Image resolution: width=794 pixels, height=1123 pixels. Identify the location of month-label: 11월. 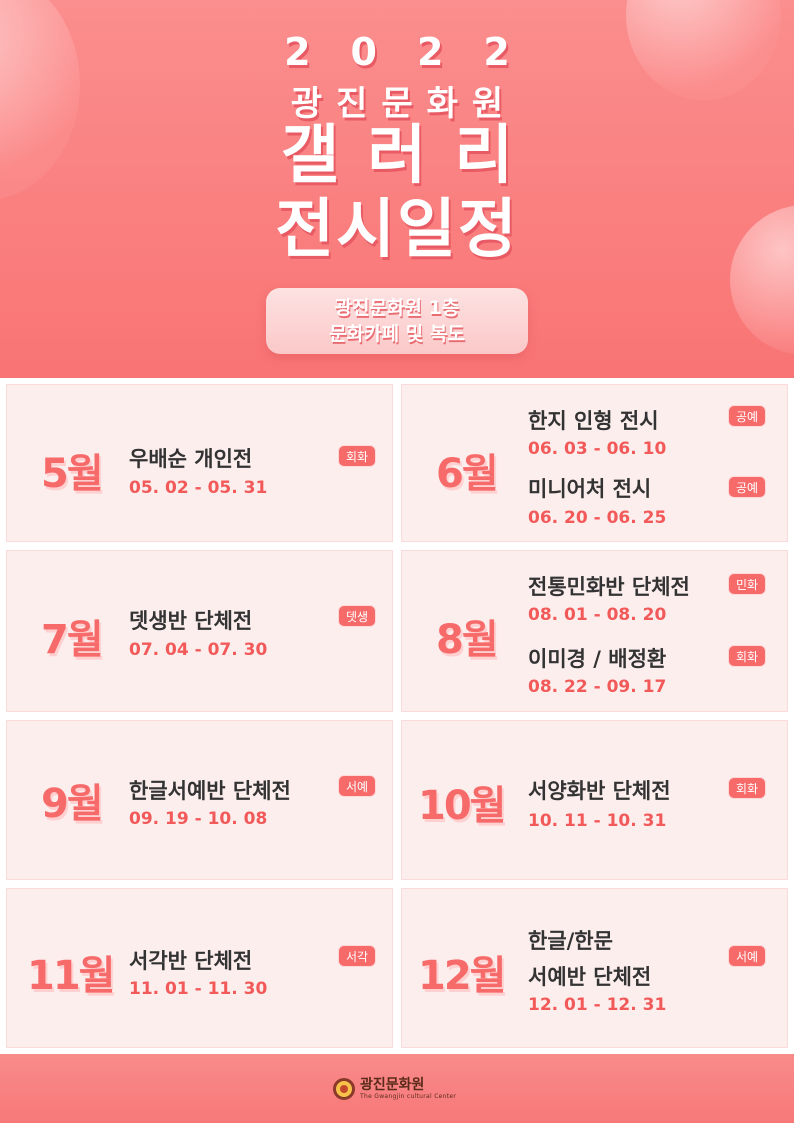
(71, 976).